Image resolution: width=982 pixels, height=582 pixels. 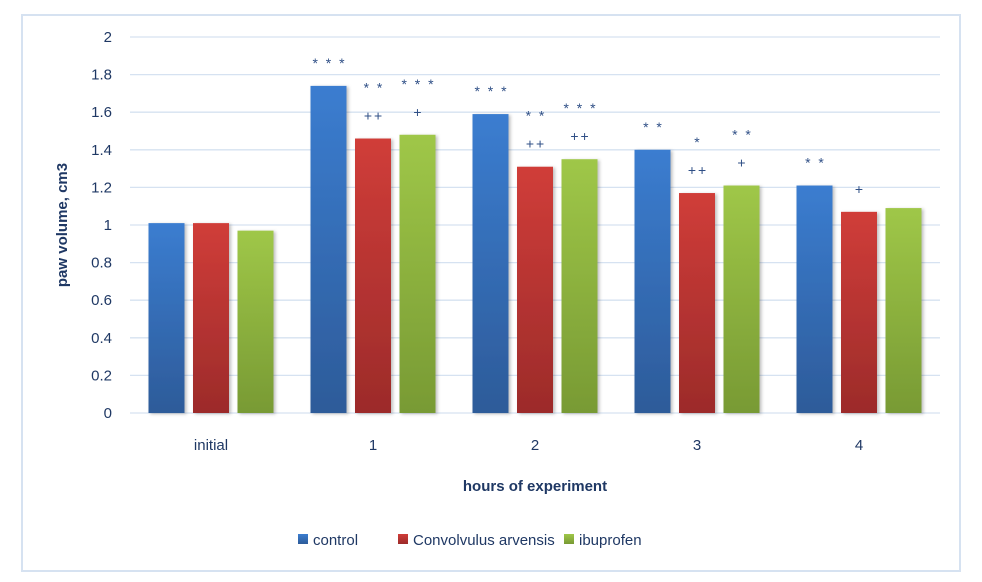 What do you see at coordinates (303, 539) in the screenshot?
I see `legend-swatch-control` at bounding box center [303, 539].